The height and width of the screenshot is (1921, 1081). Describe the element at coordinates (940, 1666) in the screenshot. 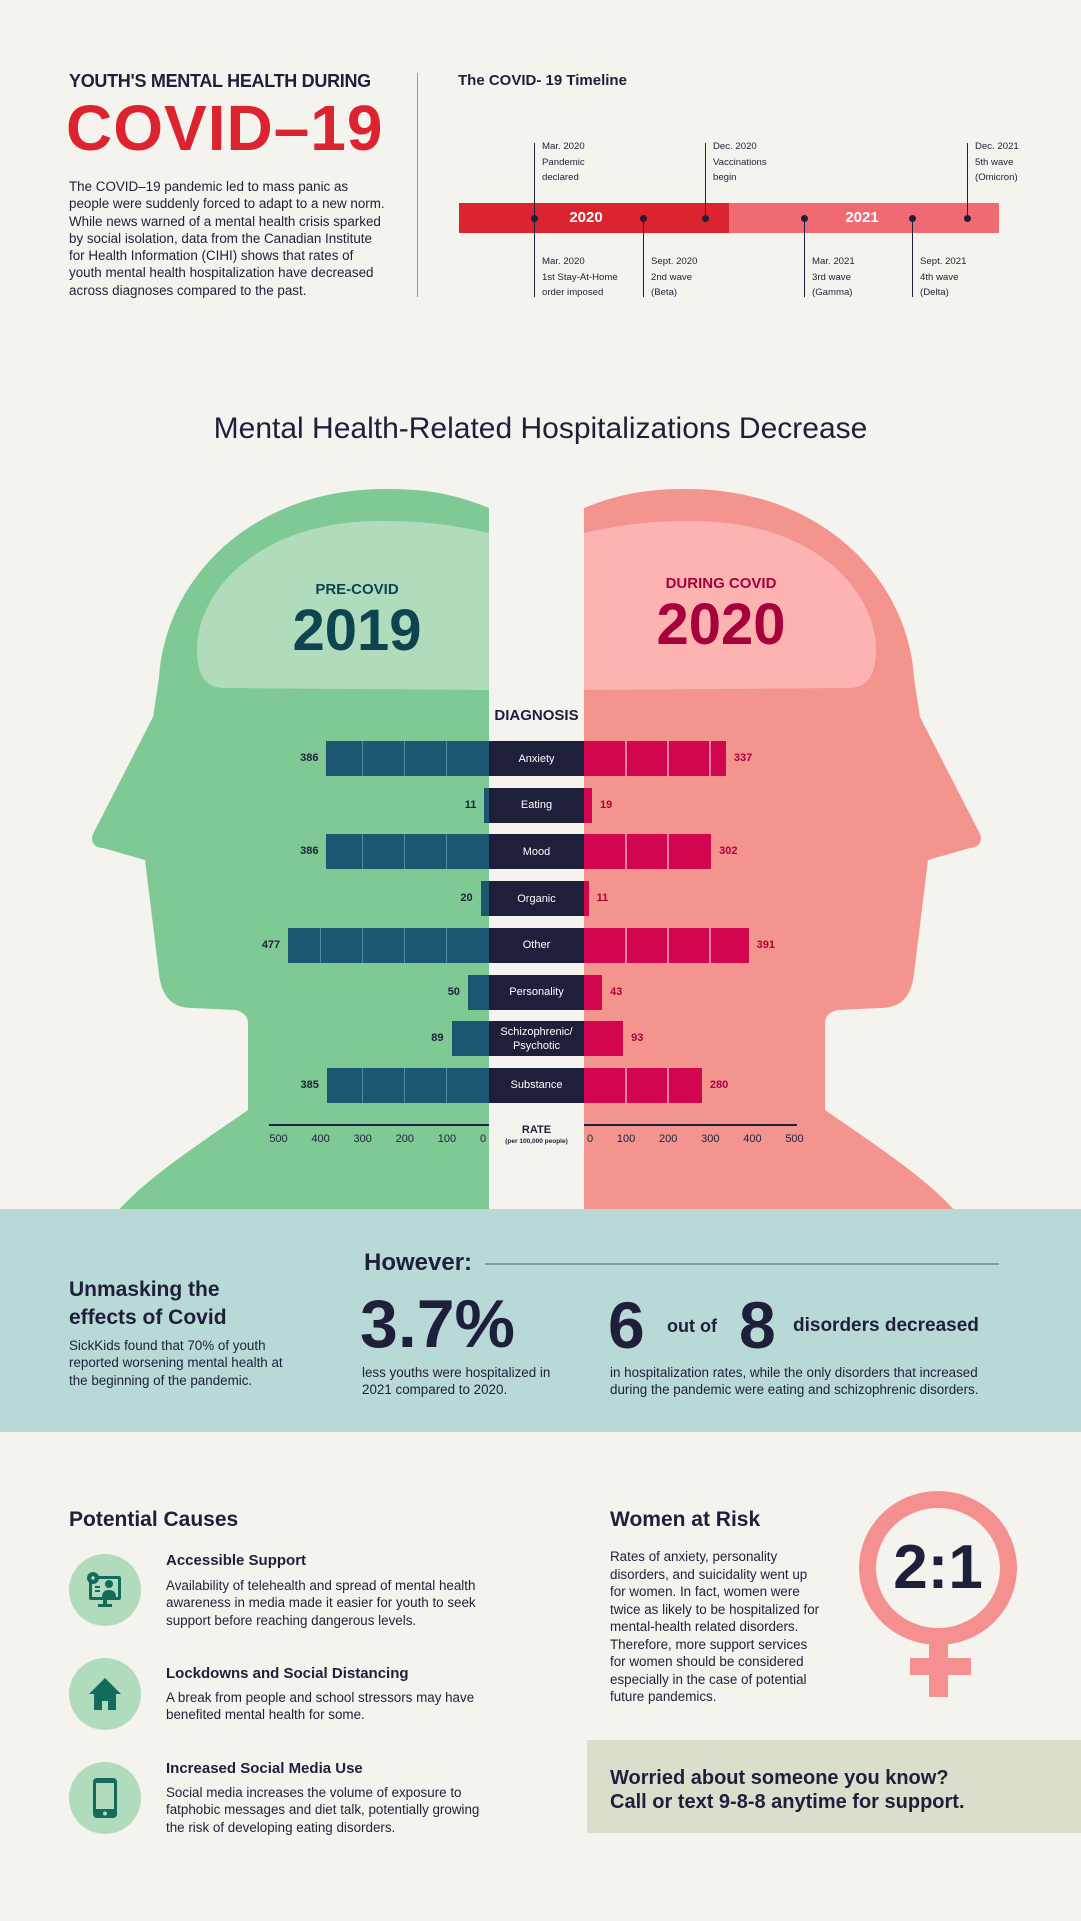

I see `venus-symbol-cross` at that location.